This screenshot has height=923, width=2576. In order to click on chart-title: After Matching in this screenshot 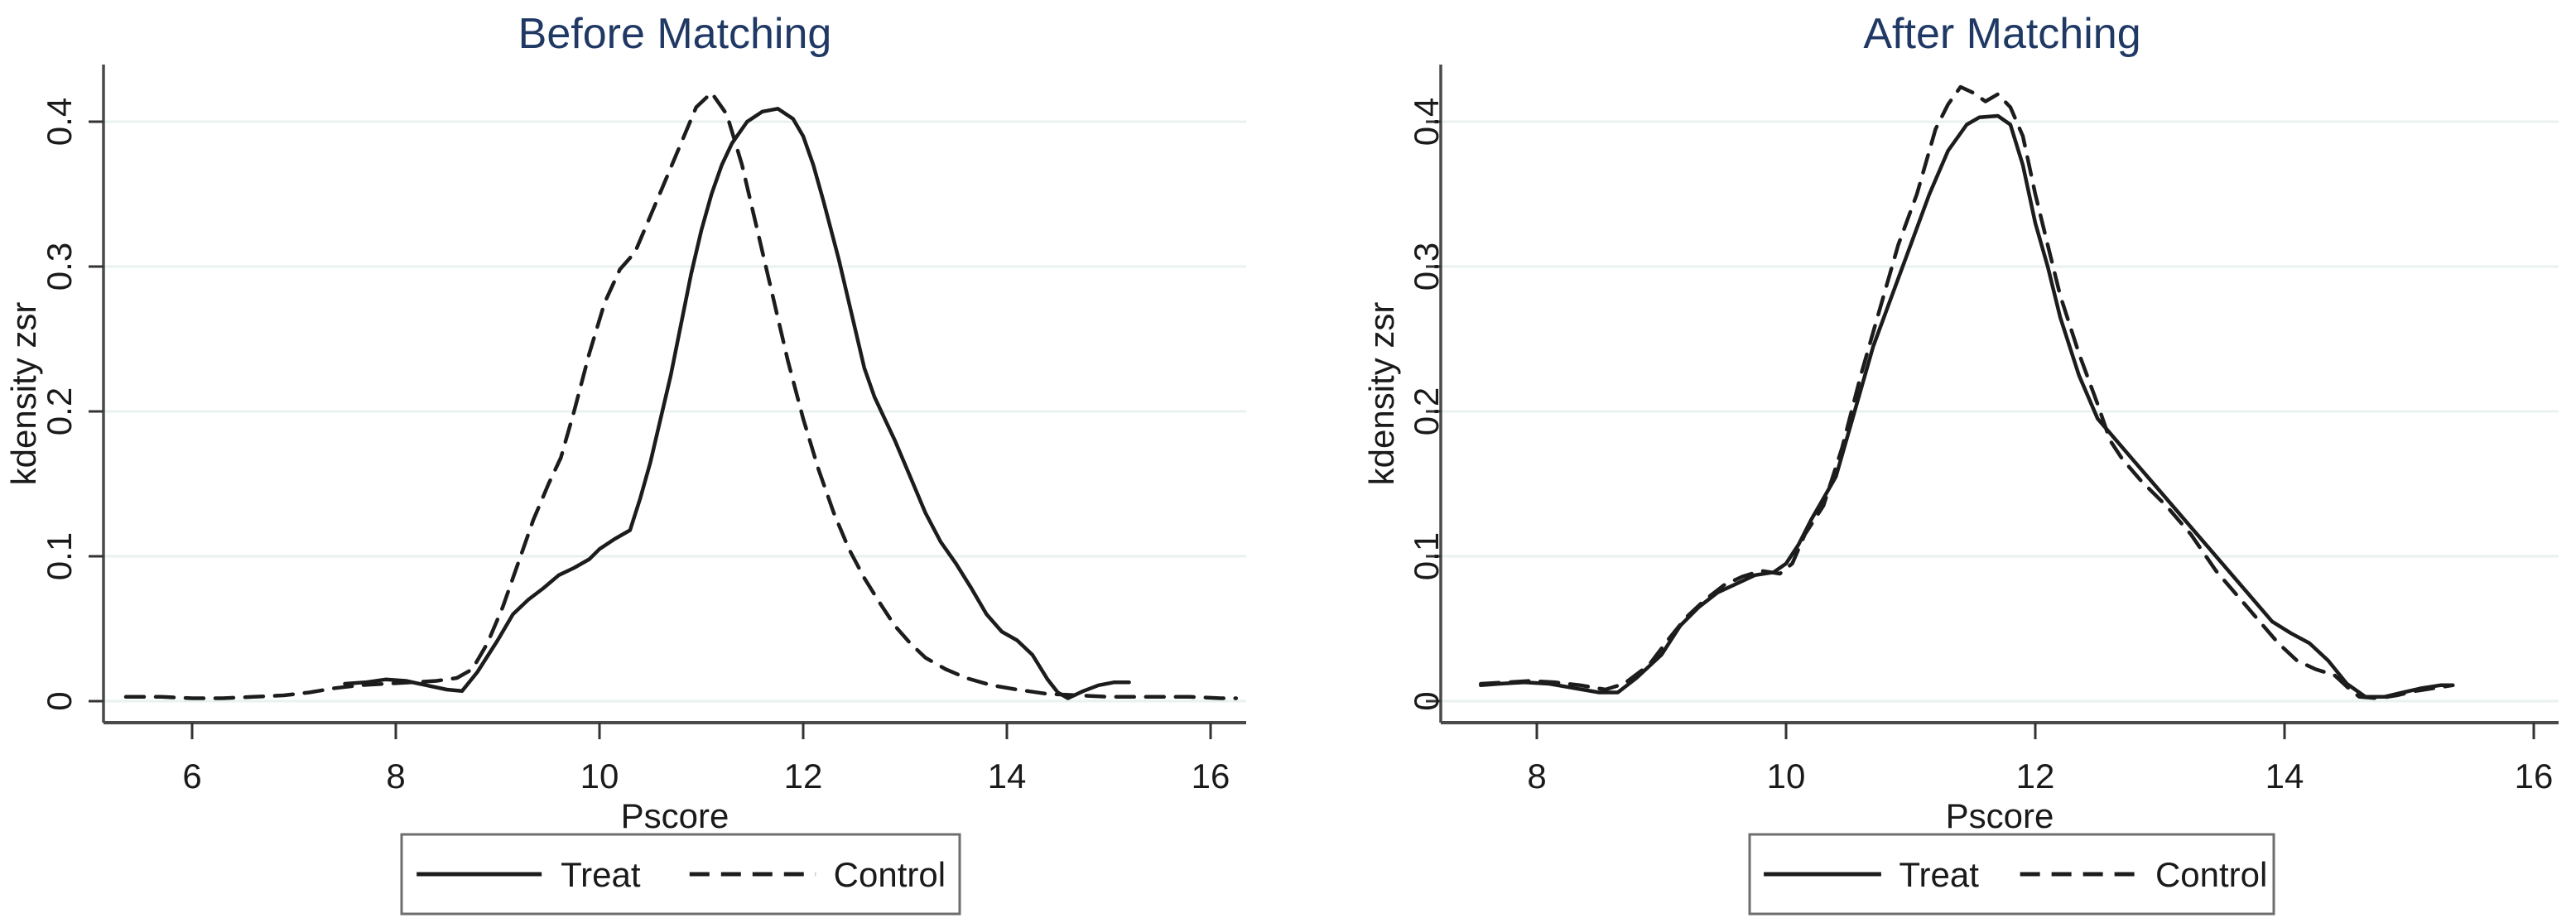, I will do `click(2001, 34)`.